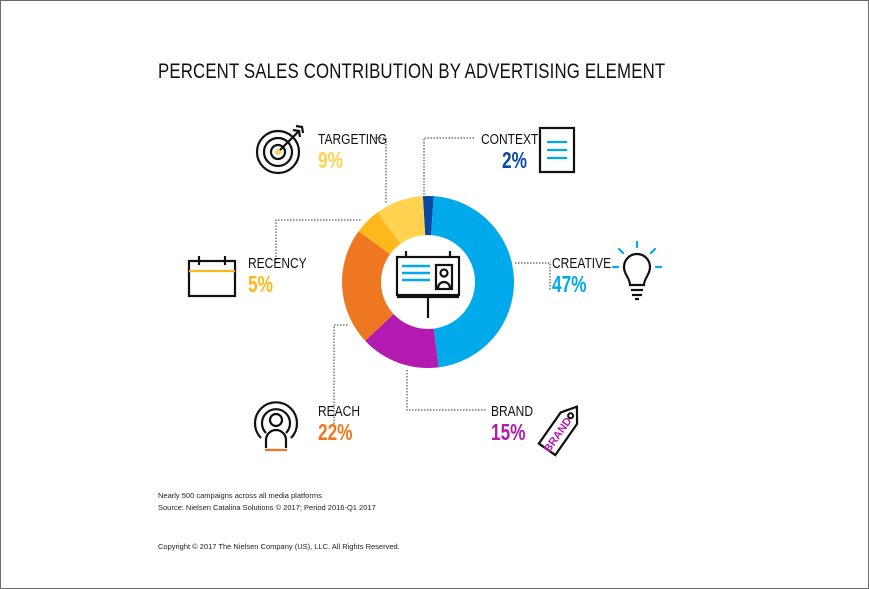  What do you see at coordinates (533, 276) in the screenshot?
I see `leader-creative` at bounding box center [533, 276].